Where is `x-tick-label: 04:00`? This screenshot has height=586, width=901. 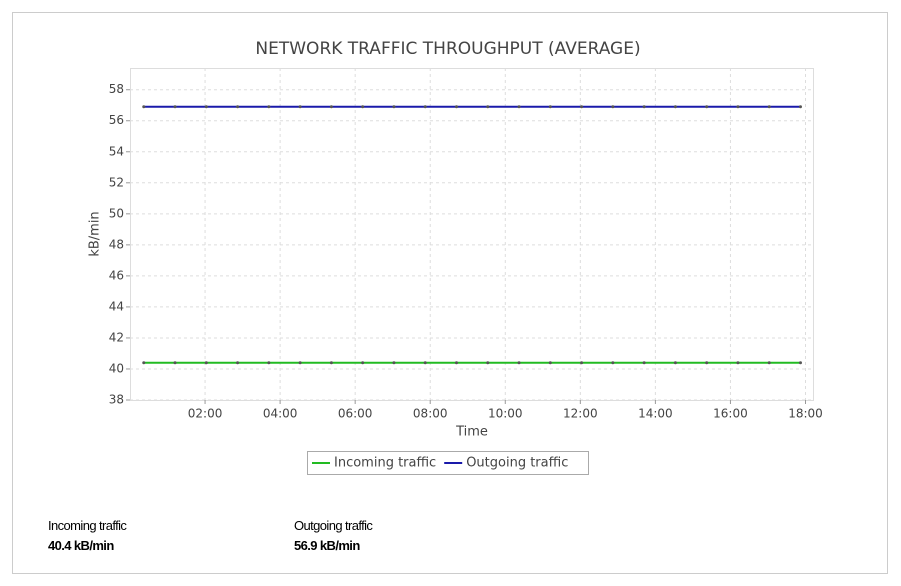 x-tick-label: 04:00 is located at coordinates (280, 414).